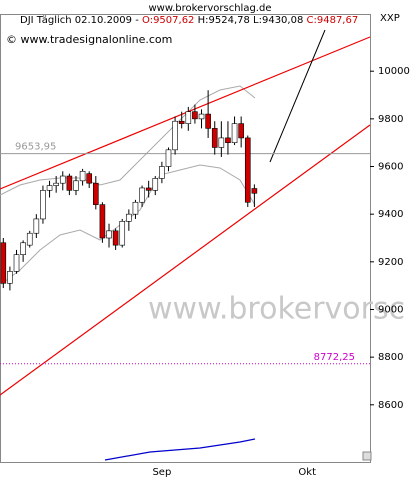 The height and width of the screenshot is (480, 420). Describe the element at coordinates (89, 39) in the screenshot. I see `source: © www.tradesignalonline.com` at that location.